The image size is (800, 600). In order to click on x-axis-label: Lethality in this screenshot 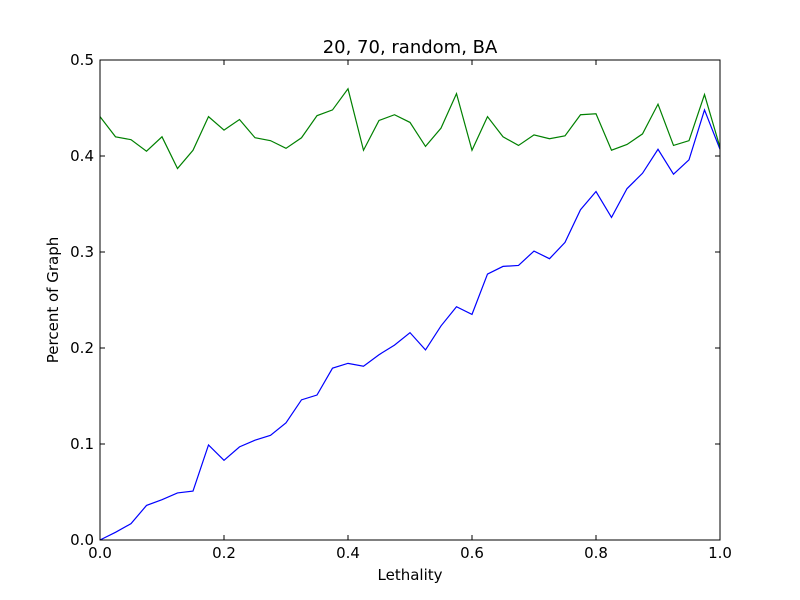, I will do `click(410, 575)`.